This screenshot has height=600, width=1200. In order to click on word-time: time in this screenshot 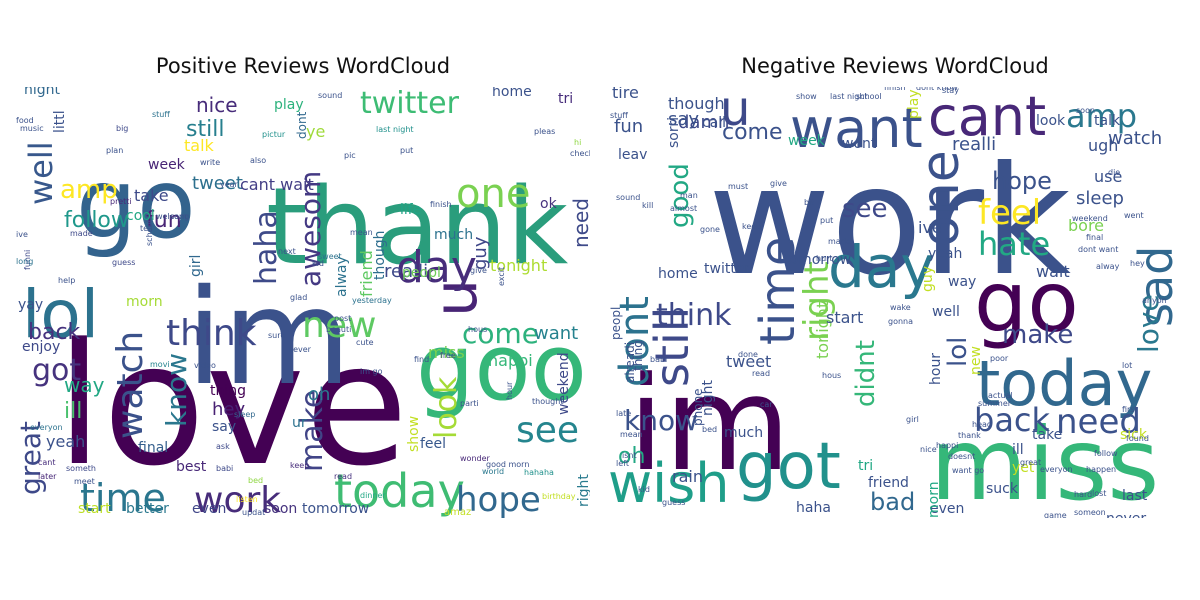, I will do `click(123, 497)`.